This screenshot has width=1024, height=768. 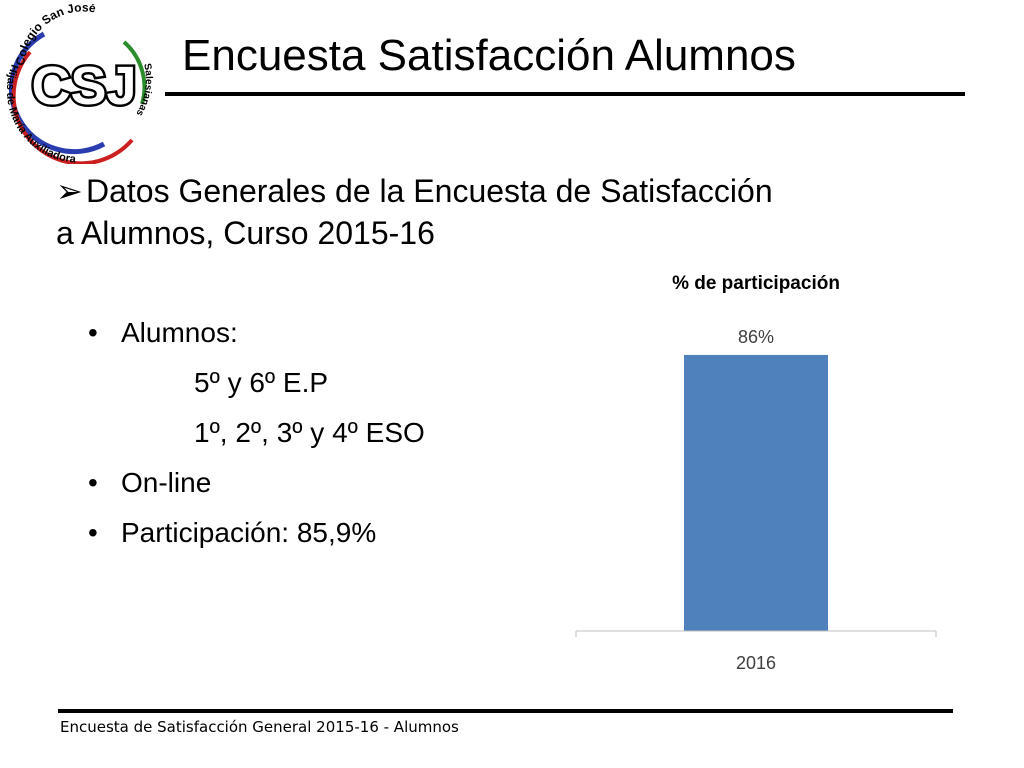 I want to click on footer-divider, so click(x=505, y=711).